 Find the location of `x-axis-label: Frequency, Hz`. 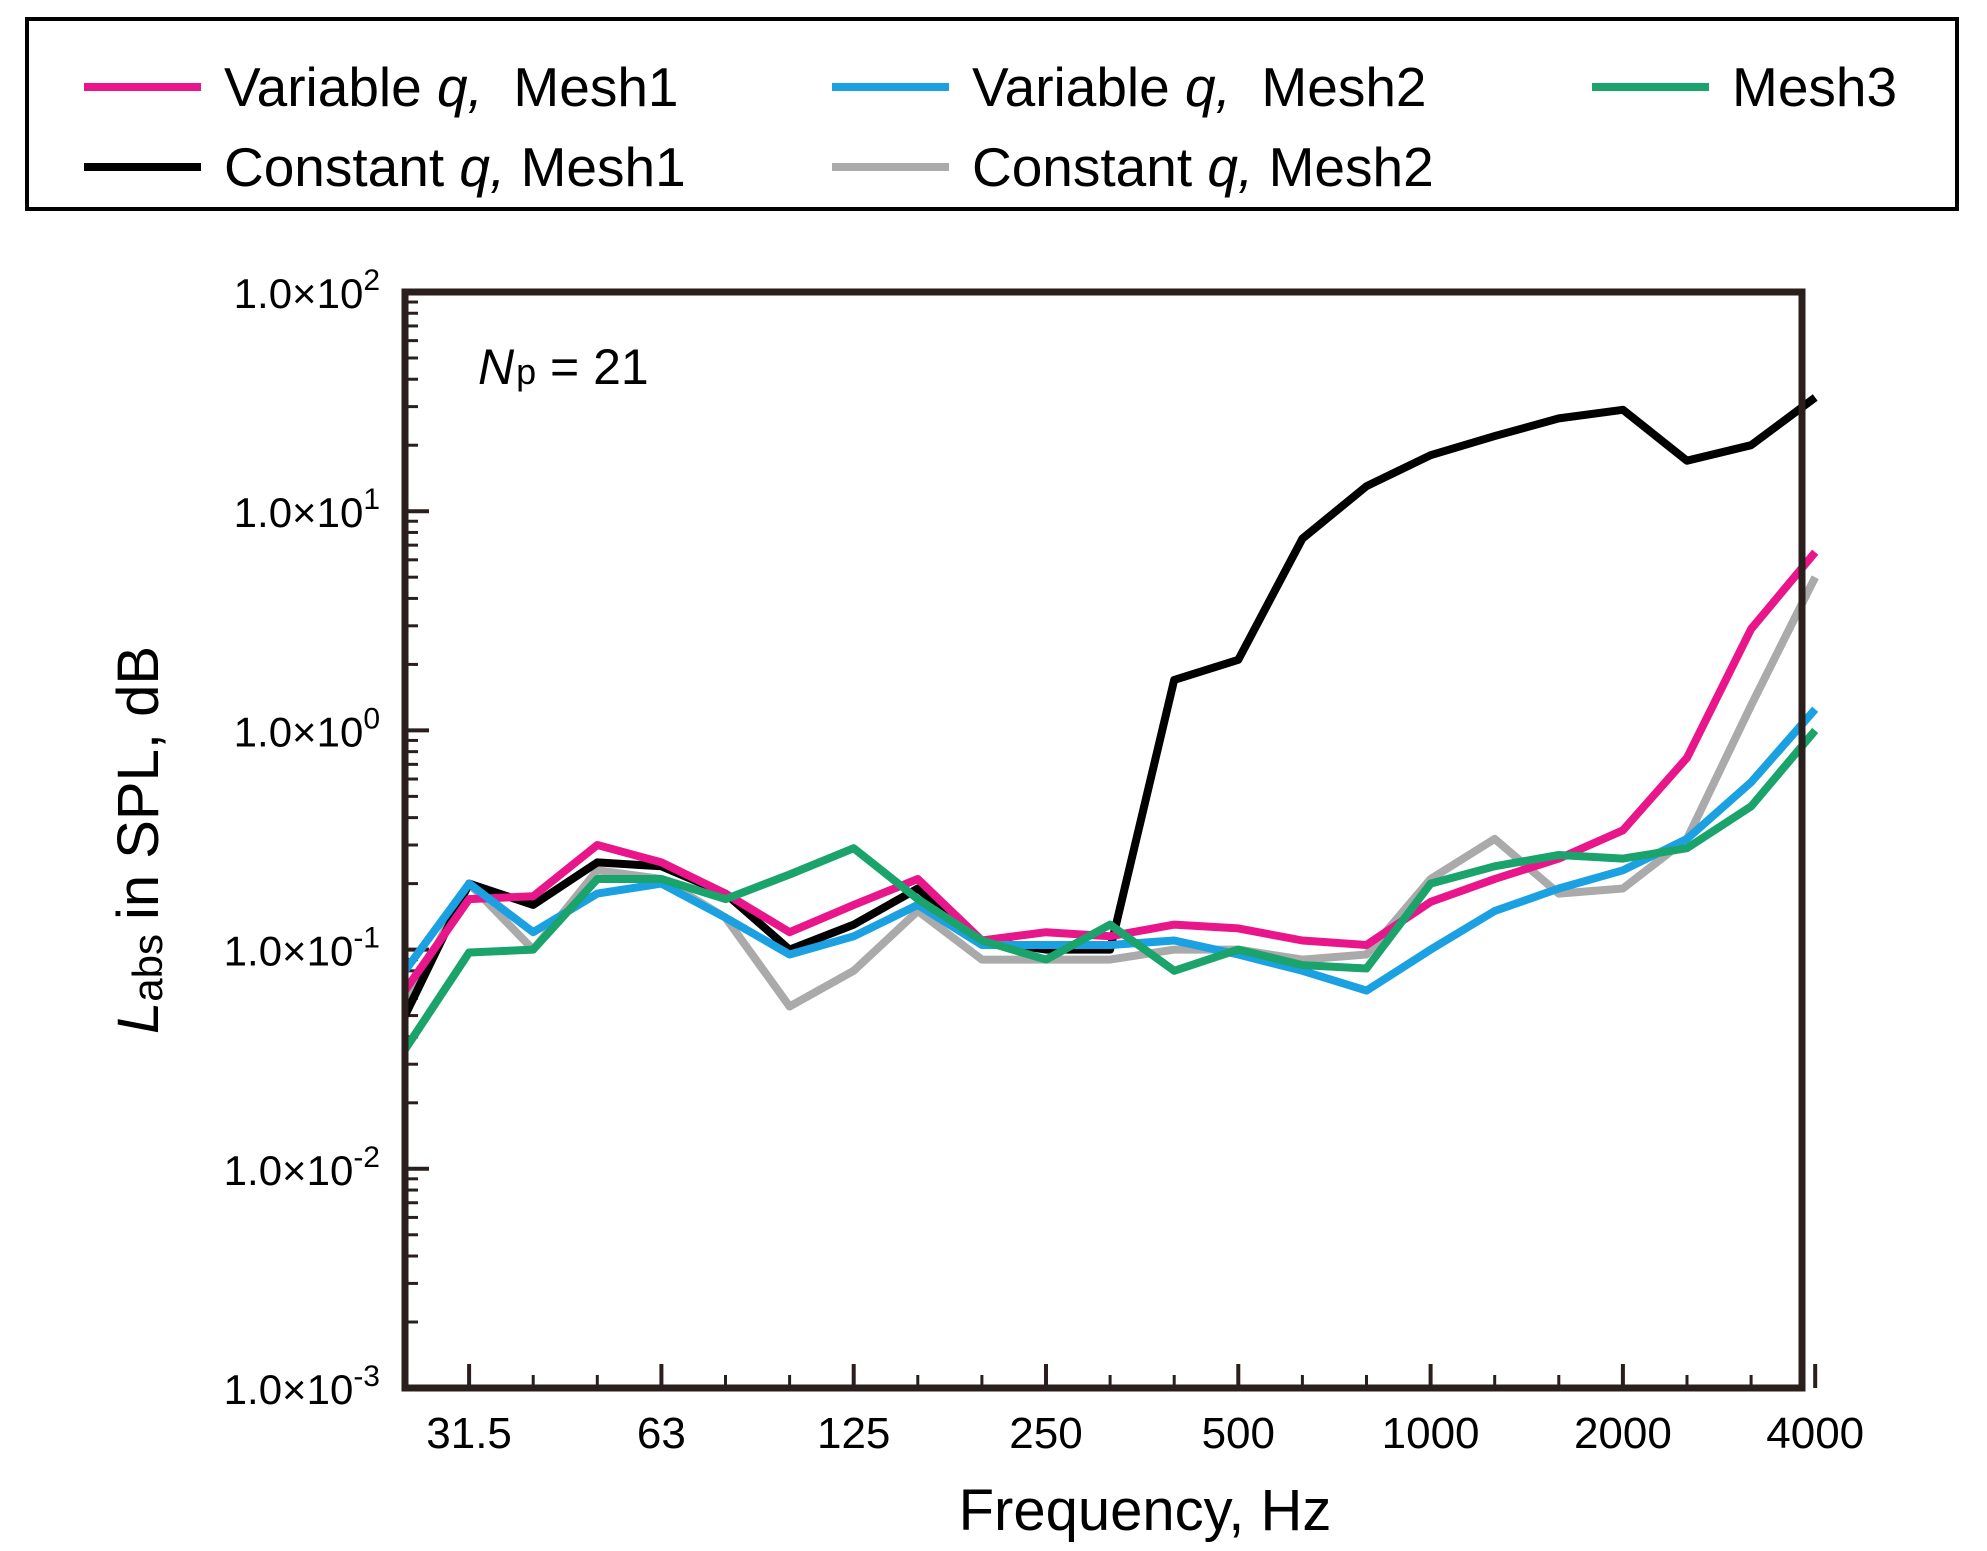

x-axis-label: Frequency, Hz is located at coordinates (1145, 1510).